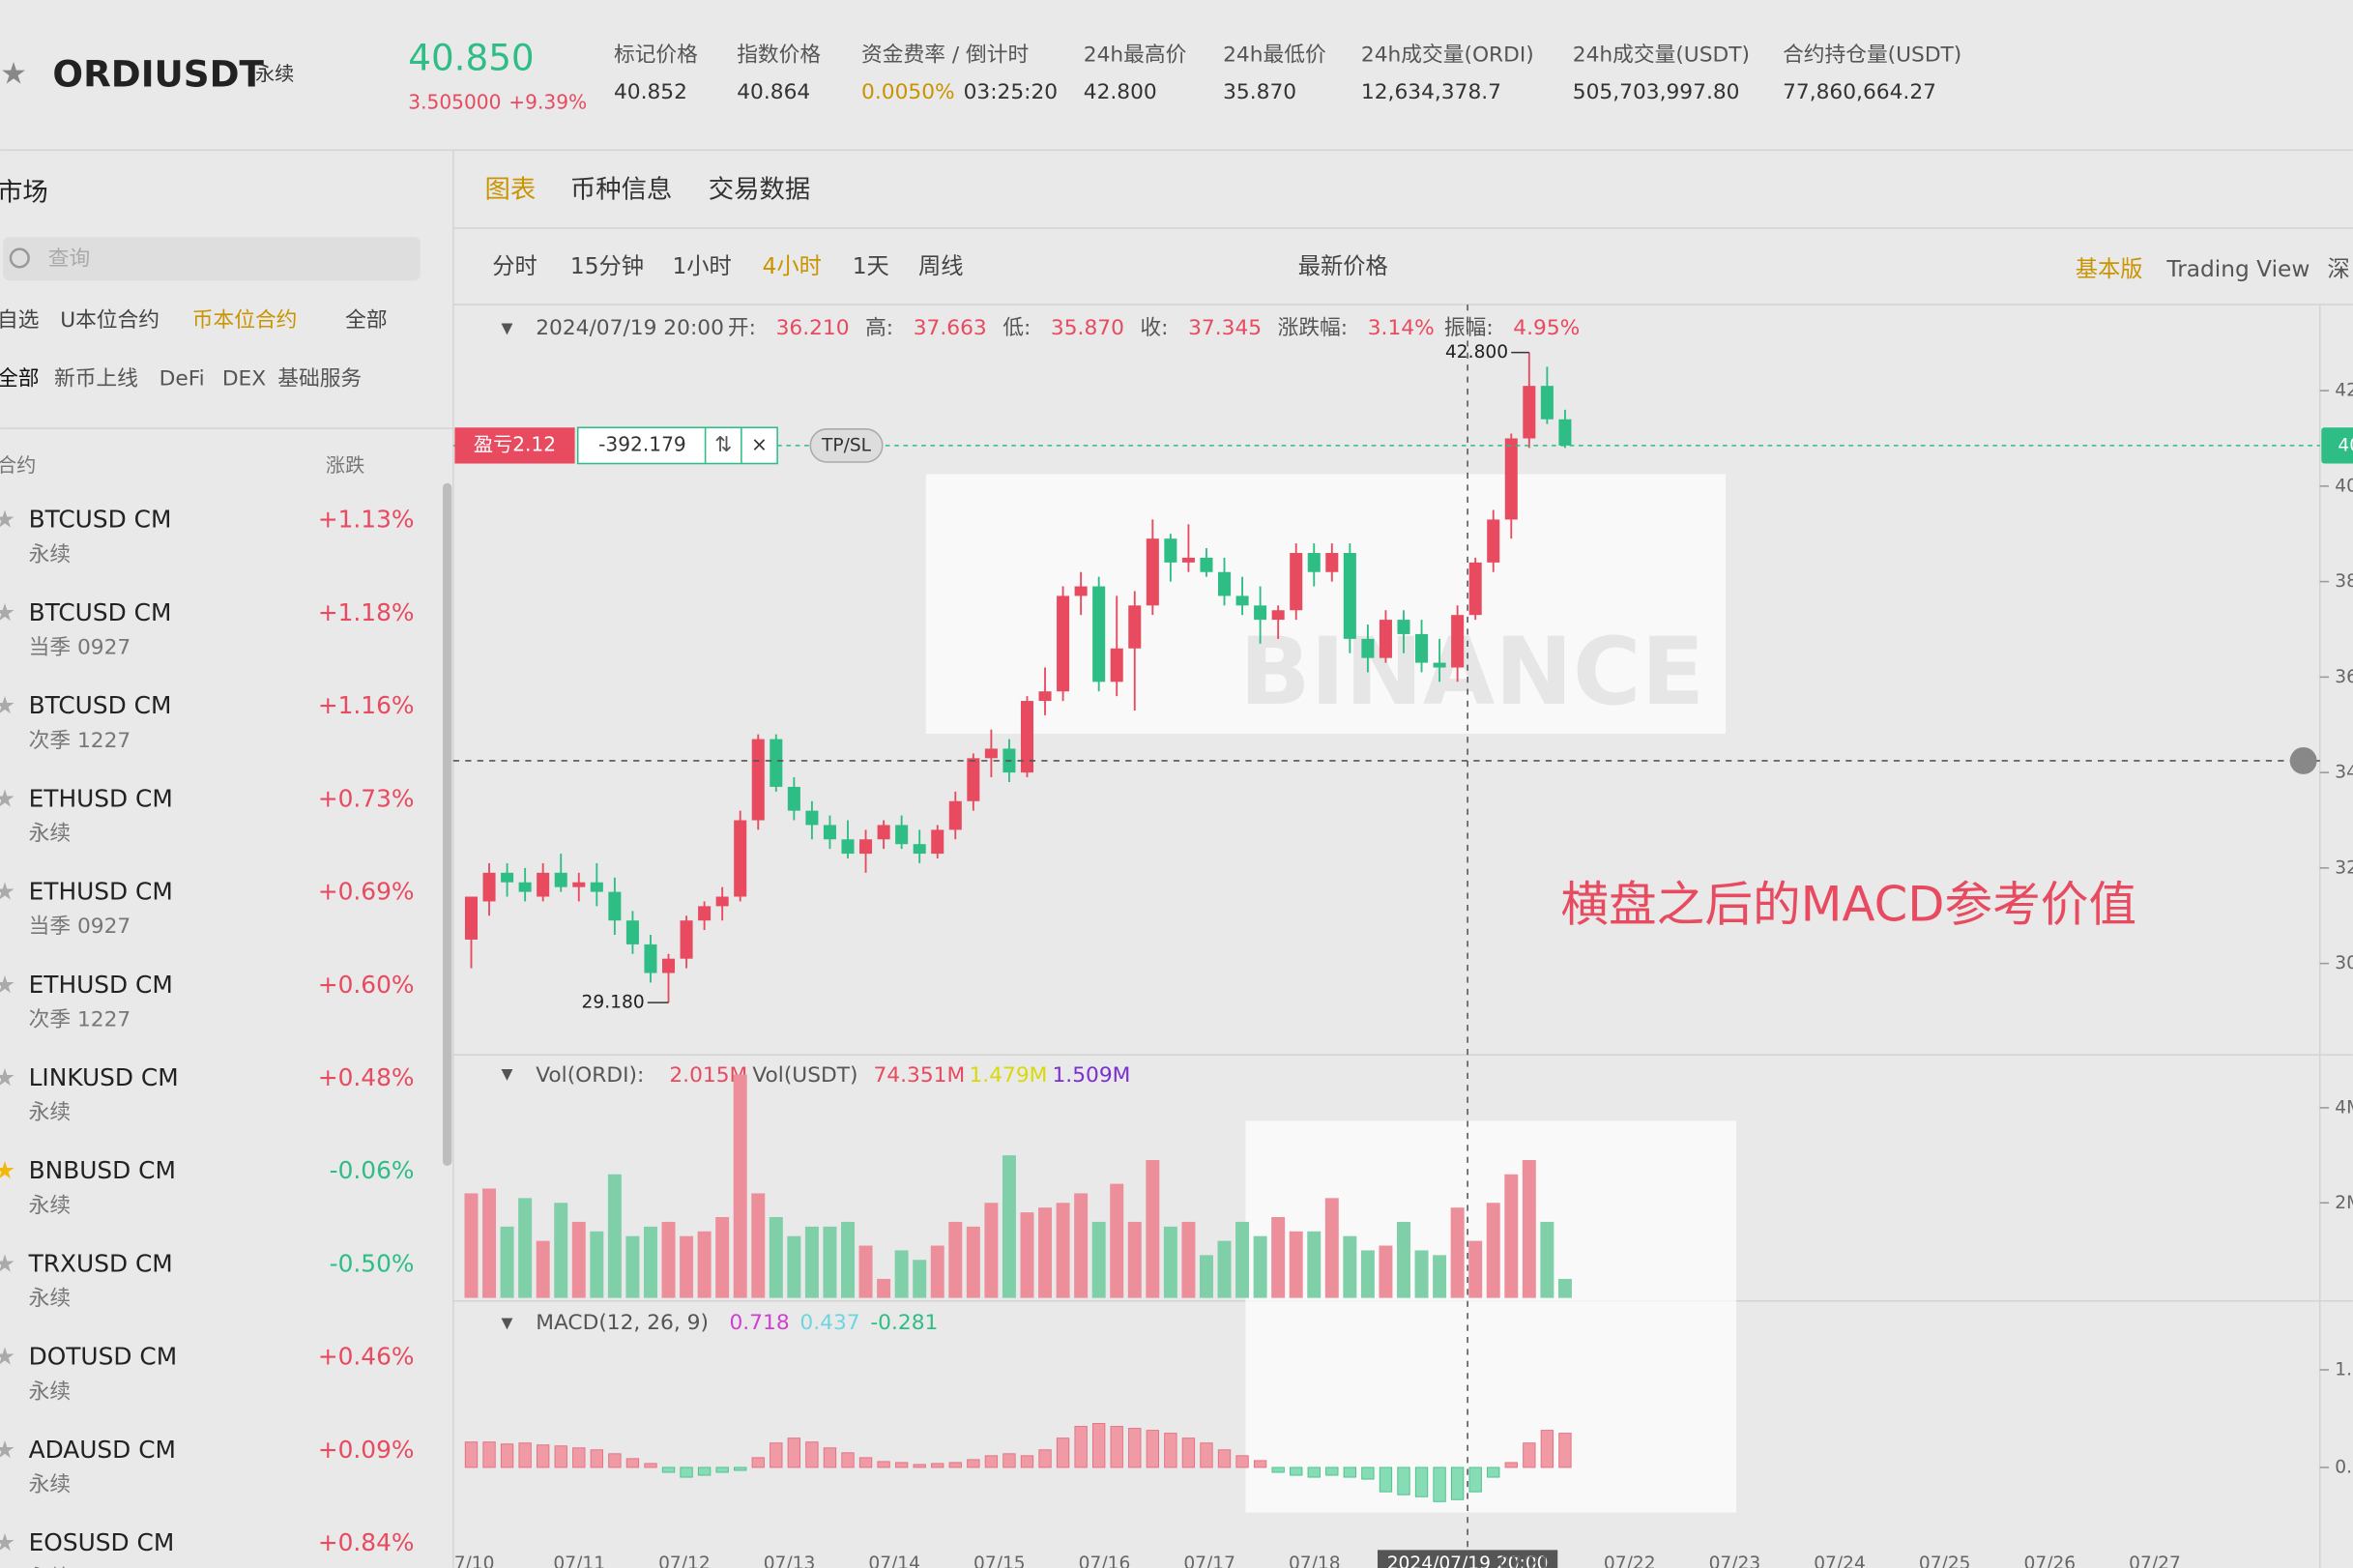 Image resolution: width=2353 pixels, height=1568 pixels. What do you see at coordinates (792, 266) in the screenshot?
I see `interval: 4小时` at bounding box center [792, 266].